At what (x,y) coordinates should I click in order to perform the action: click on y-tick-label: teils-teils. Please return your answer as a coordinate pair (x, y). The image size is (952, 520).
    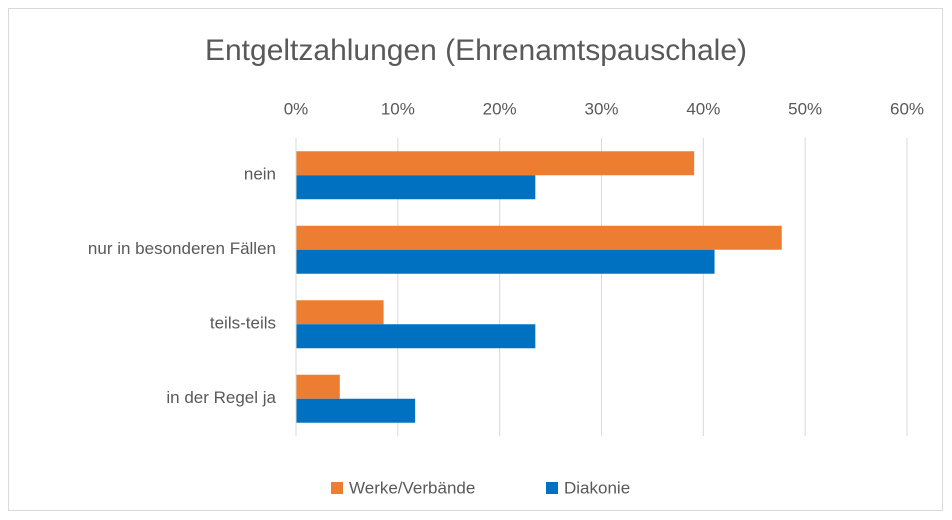
    Looking at the image, I should click on (243, 323).